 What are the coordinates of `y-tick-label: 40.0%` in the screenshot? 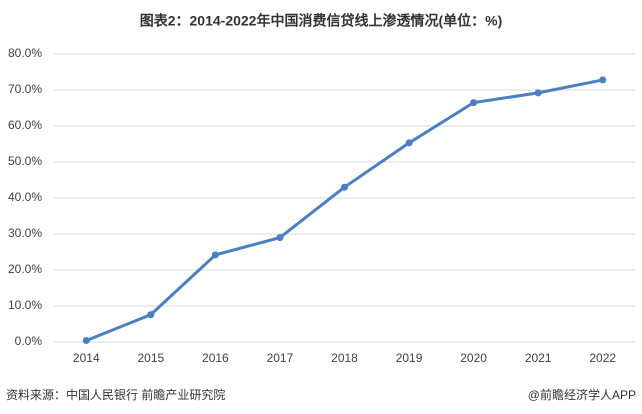 It's located at (25, 197).